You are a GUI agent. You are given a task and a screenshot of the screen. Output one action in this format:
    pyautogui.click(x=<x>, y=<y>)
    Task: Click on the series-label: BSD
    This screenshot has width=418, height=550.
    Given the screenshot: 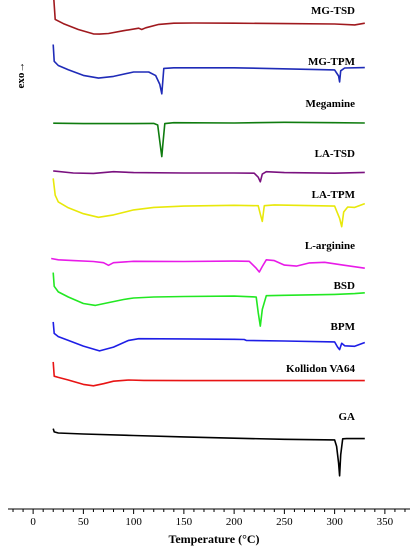 What is the action you would take?
    pyautogui.click(x=344, y=286)
    